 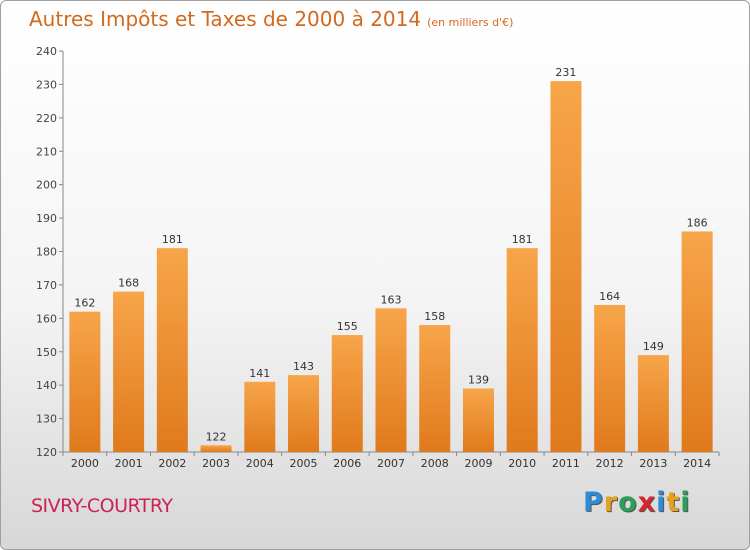 What do you see at coordinates (522, 239) in the screenshot?
I see `data-label-2010: 181` at bounding box center [522, 239].